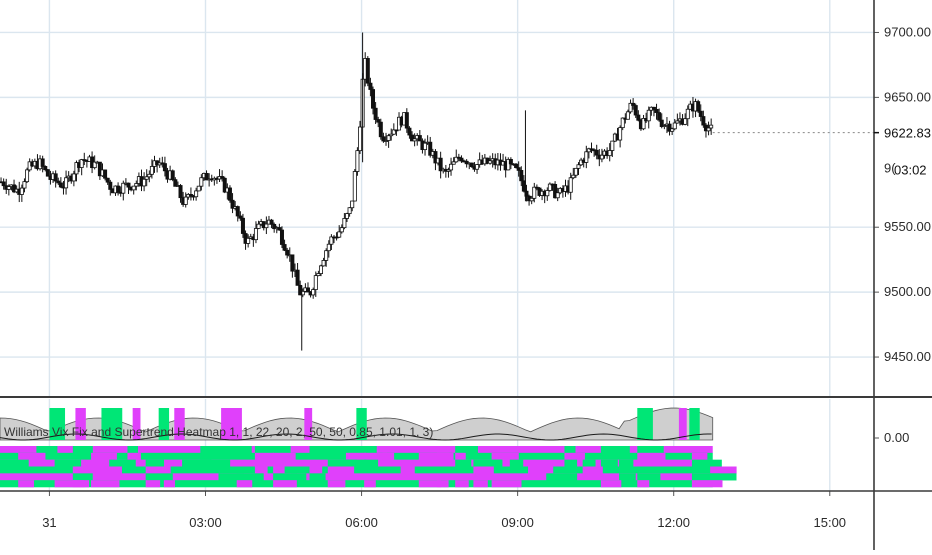 This screenshot has width=932, height=555. I want to click on y-tick-label: 9700.00, so click(907, 31).